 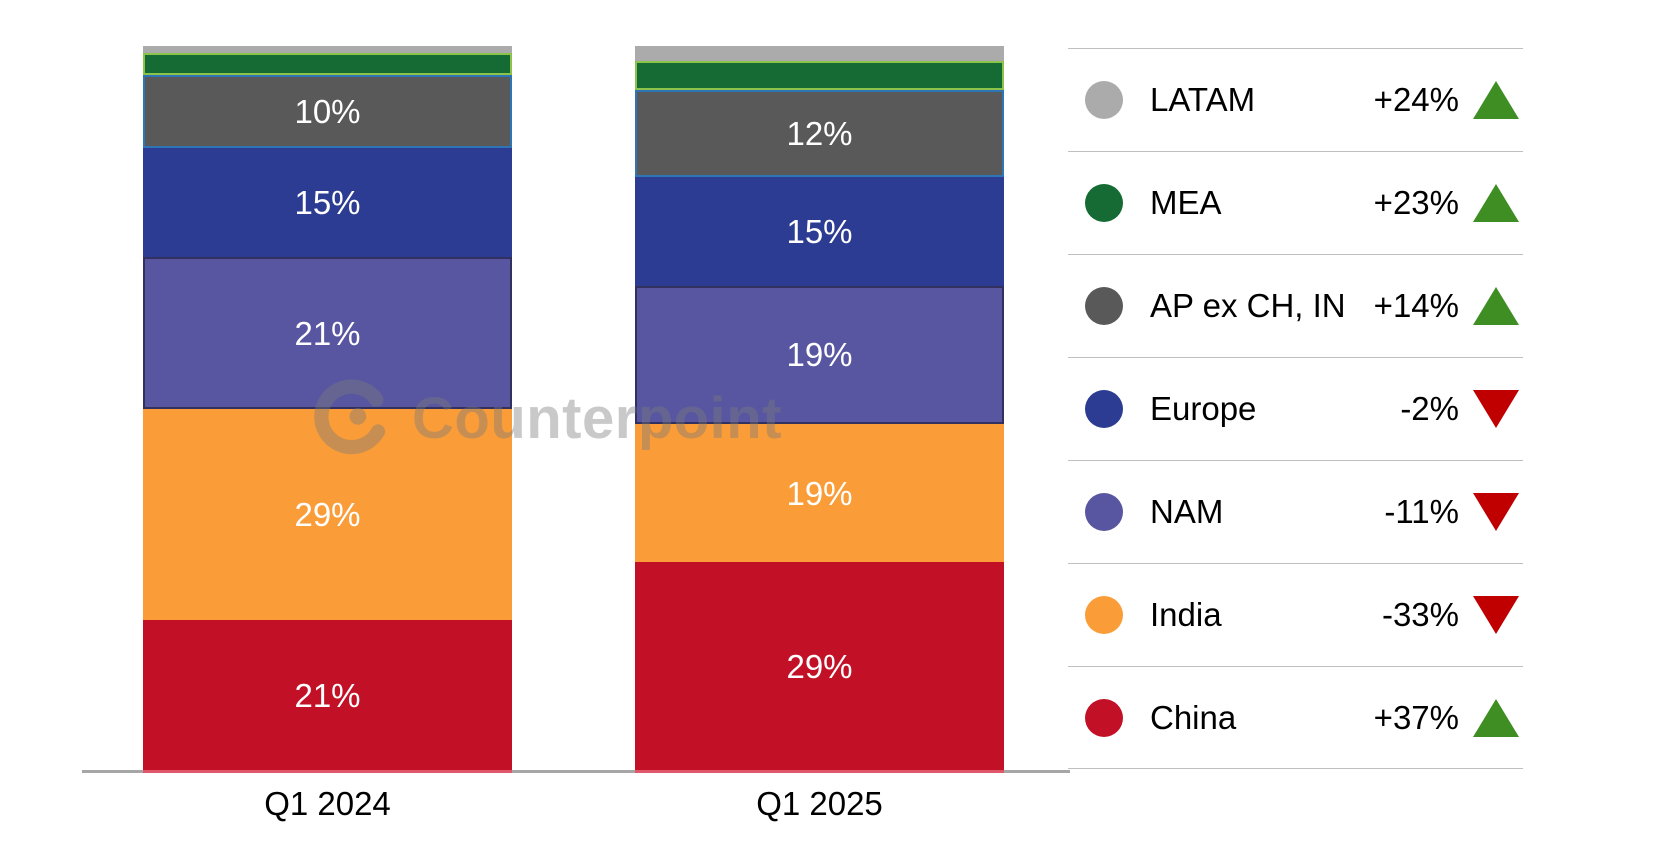 I want to click on legend-row-india: India -33%, so click(x=1295, y=614).